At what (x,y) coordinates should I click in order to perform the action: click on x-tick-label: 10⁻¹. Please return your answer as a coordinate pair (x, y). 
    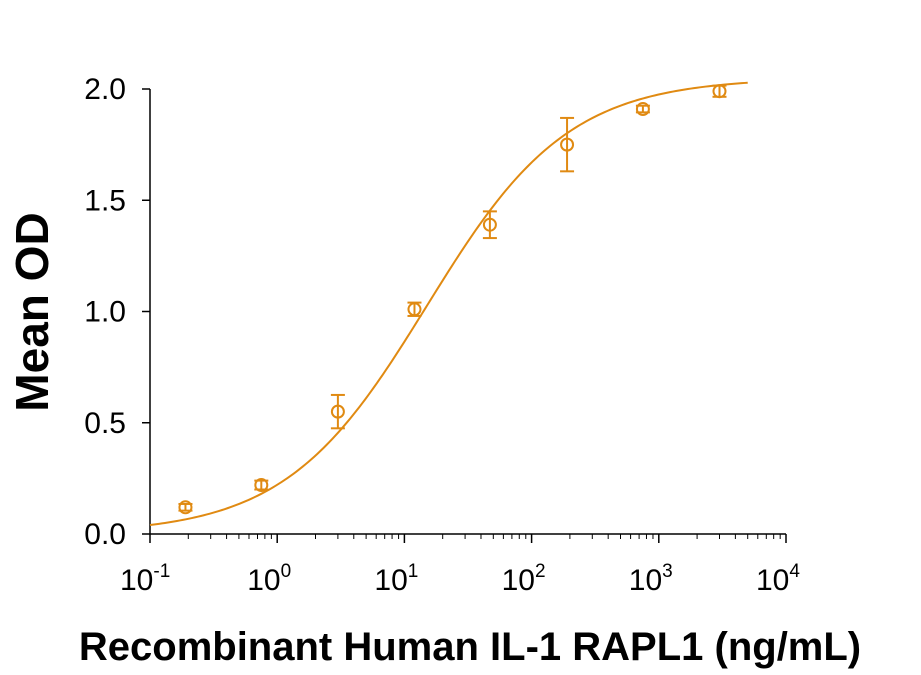
    Looking at the image, I should click on (145, 579).